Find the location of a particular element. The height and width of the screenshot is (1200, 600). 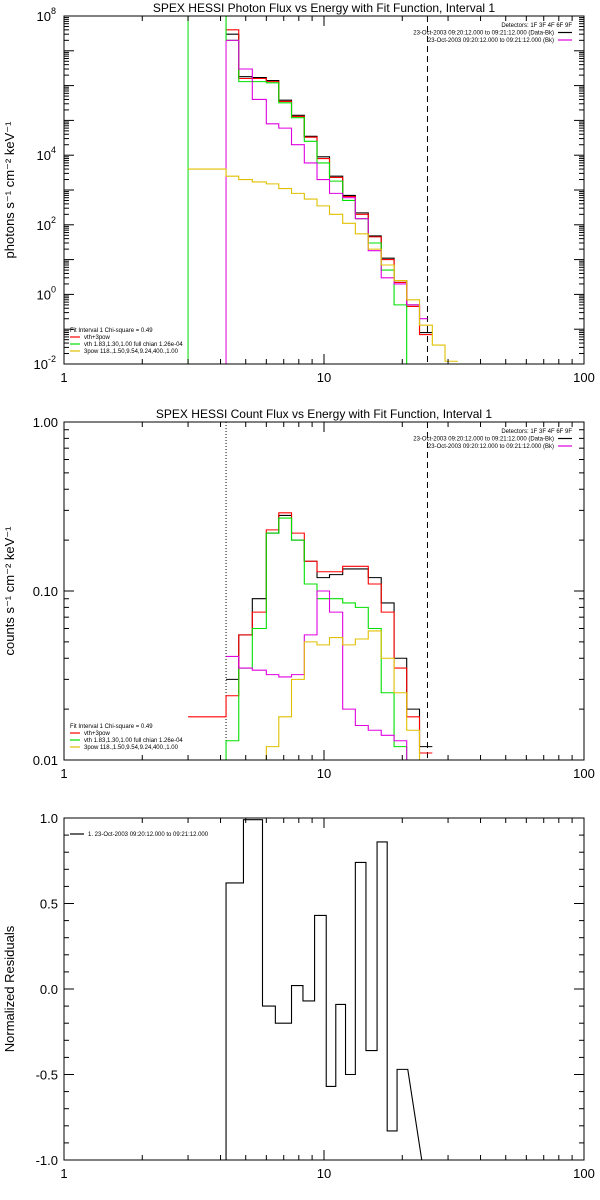

photon-series-green is located at coordinates (304, 190).